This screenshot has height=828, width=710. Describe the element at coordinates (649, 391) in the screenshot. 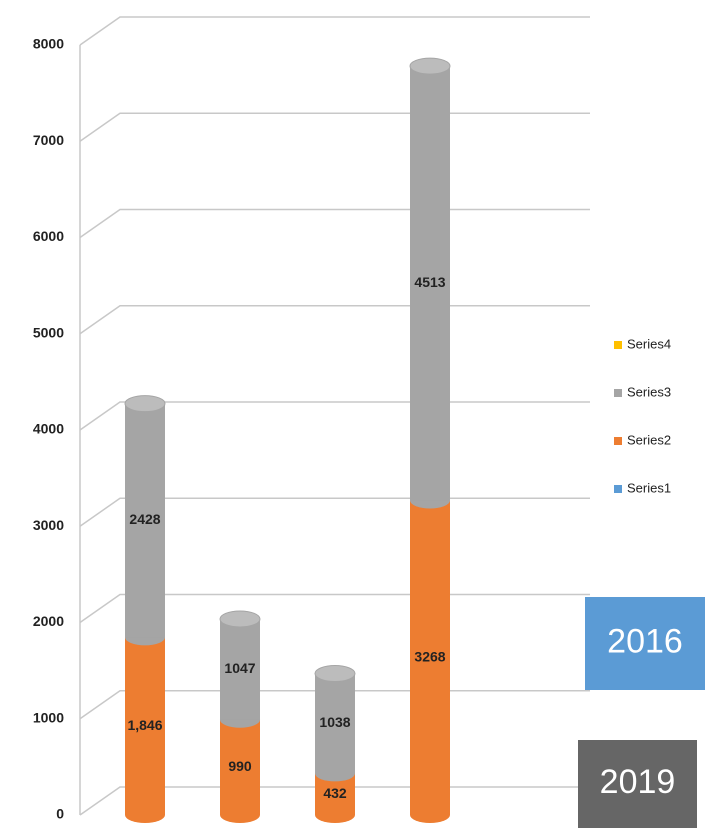

I see `legend-label: Series3` at that location.